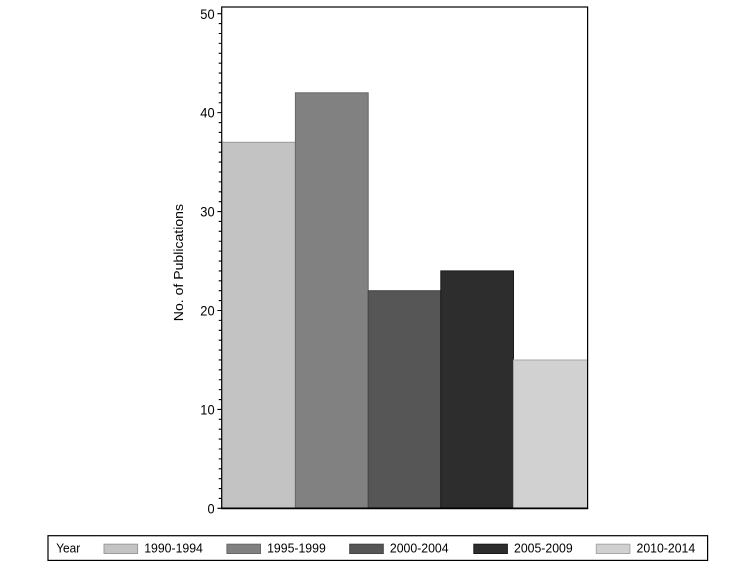 This screenshot has width=756, height=572. Describe the element at coordinates (173, 548) in the screenshot. I see `svg-text: 1990-1994` at that location.